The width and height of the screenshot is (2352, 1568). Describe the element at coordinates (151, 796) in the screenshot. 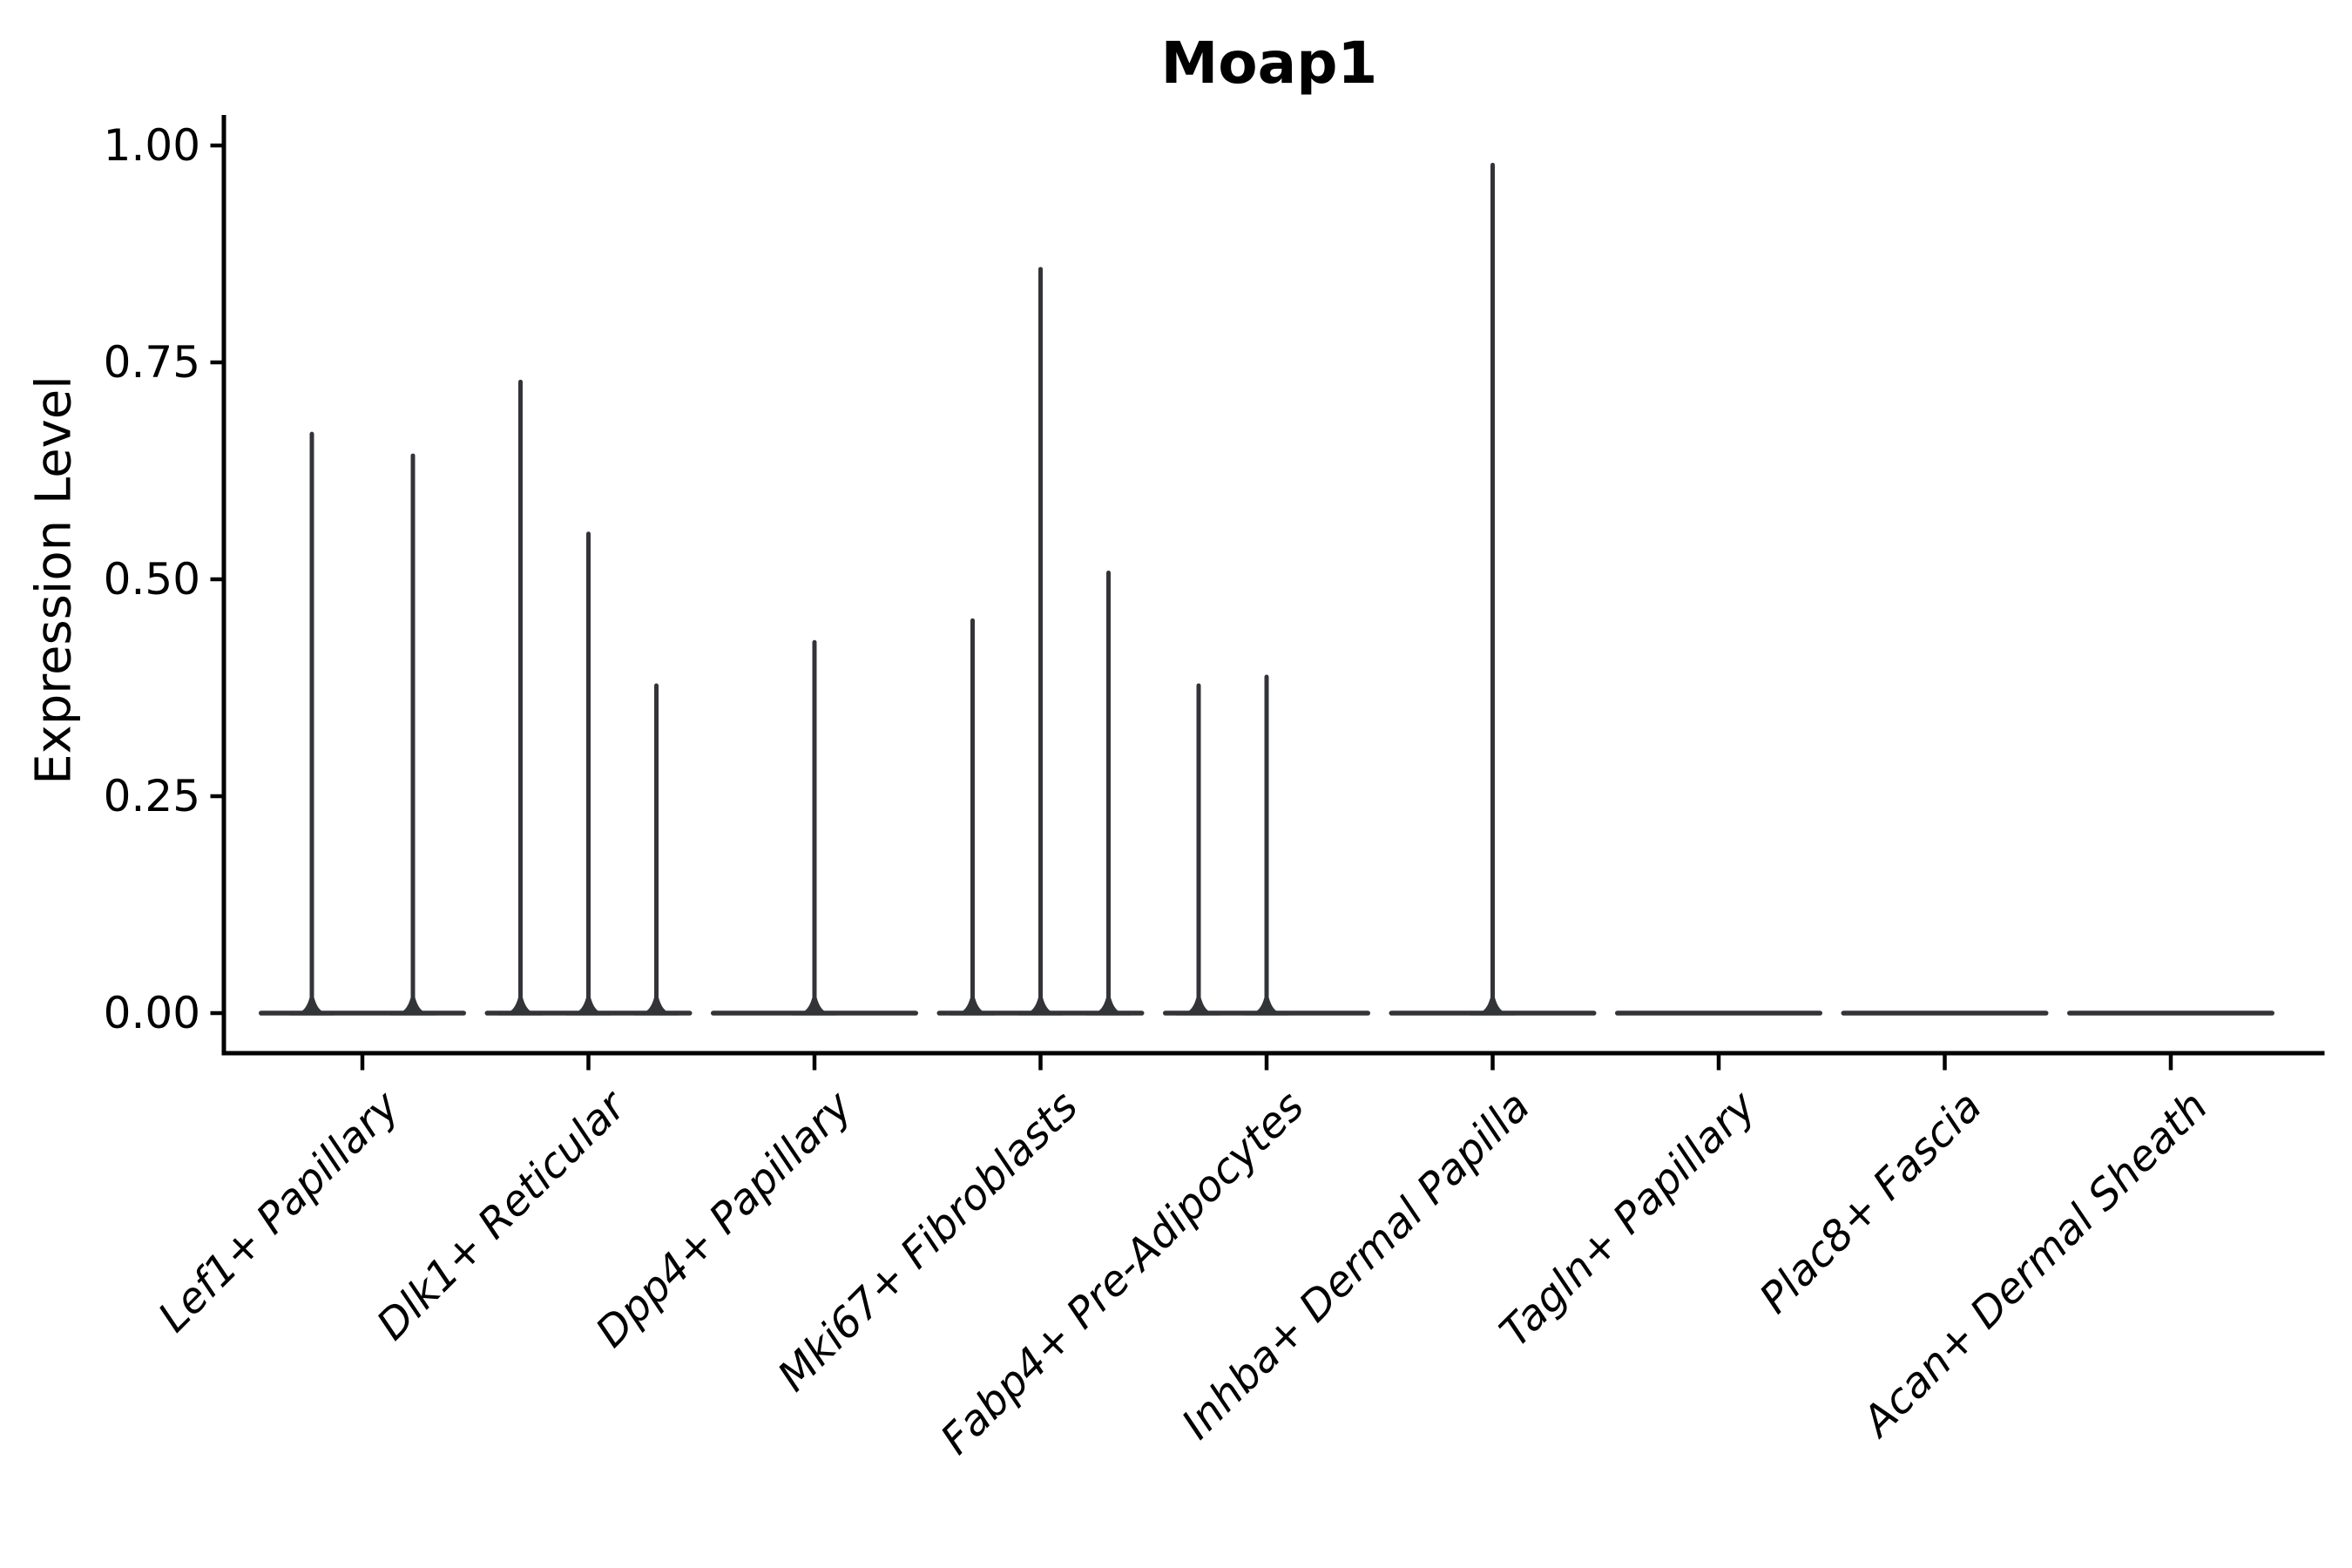

I see `y-tick-label: 0.25` at that location.